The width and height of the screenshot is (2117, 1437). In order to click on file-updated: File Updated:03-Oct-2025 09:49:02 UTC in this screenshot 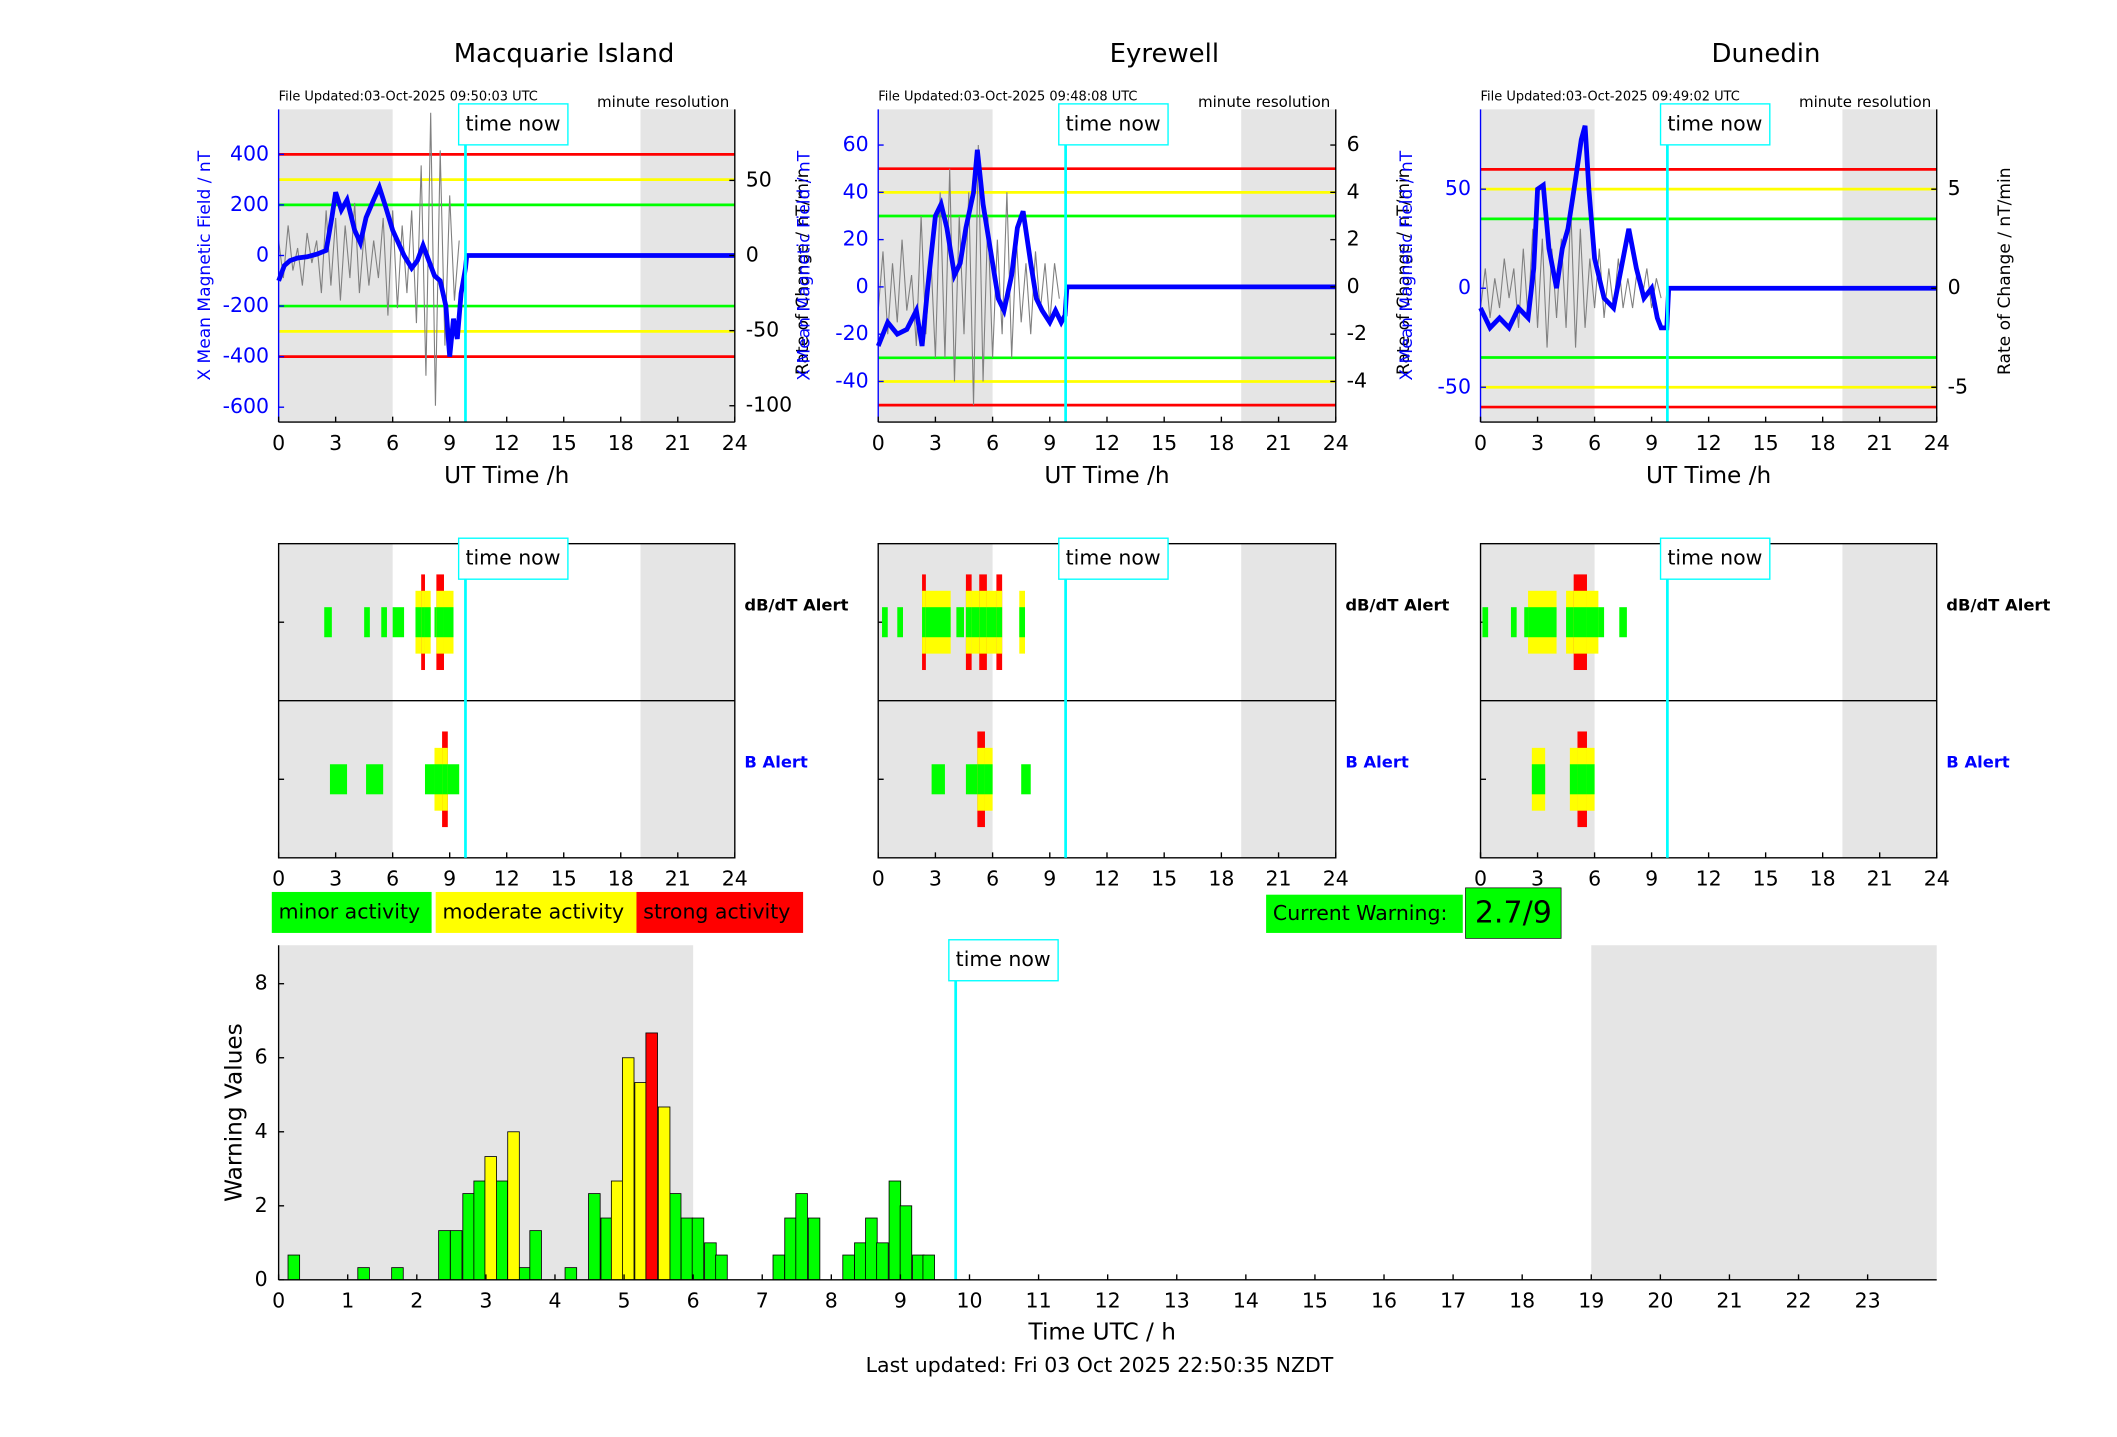, I will do `click(1610, 97)`.